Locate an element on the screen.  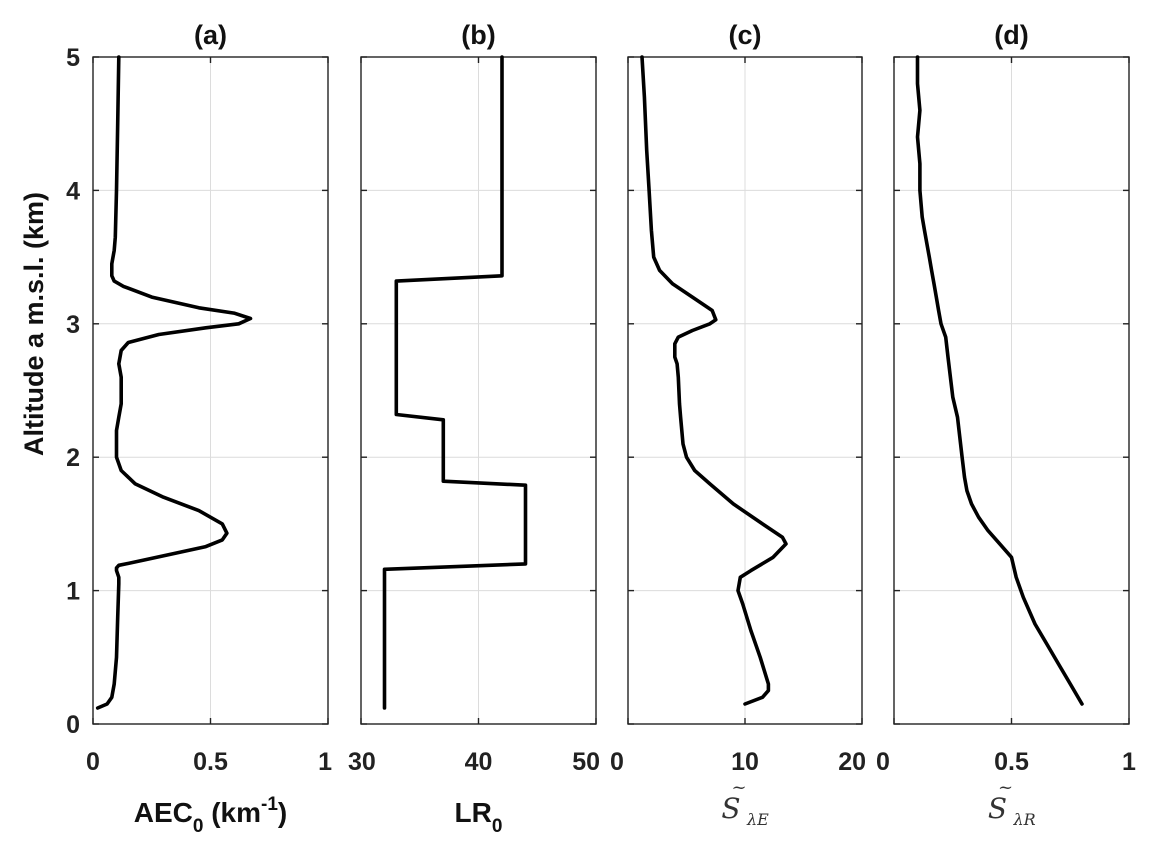
x-axis-label-unit: (km is located at coordinates (232, 812).